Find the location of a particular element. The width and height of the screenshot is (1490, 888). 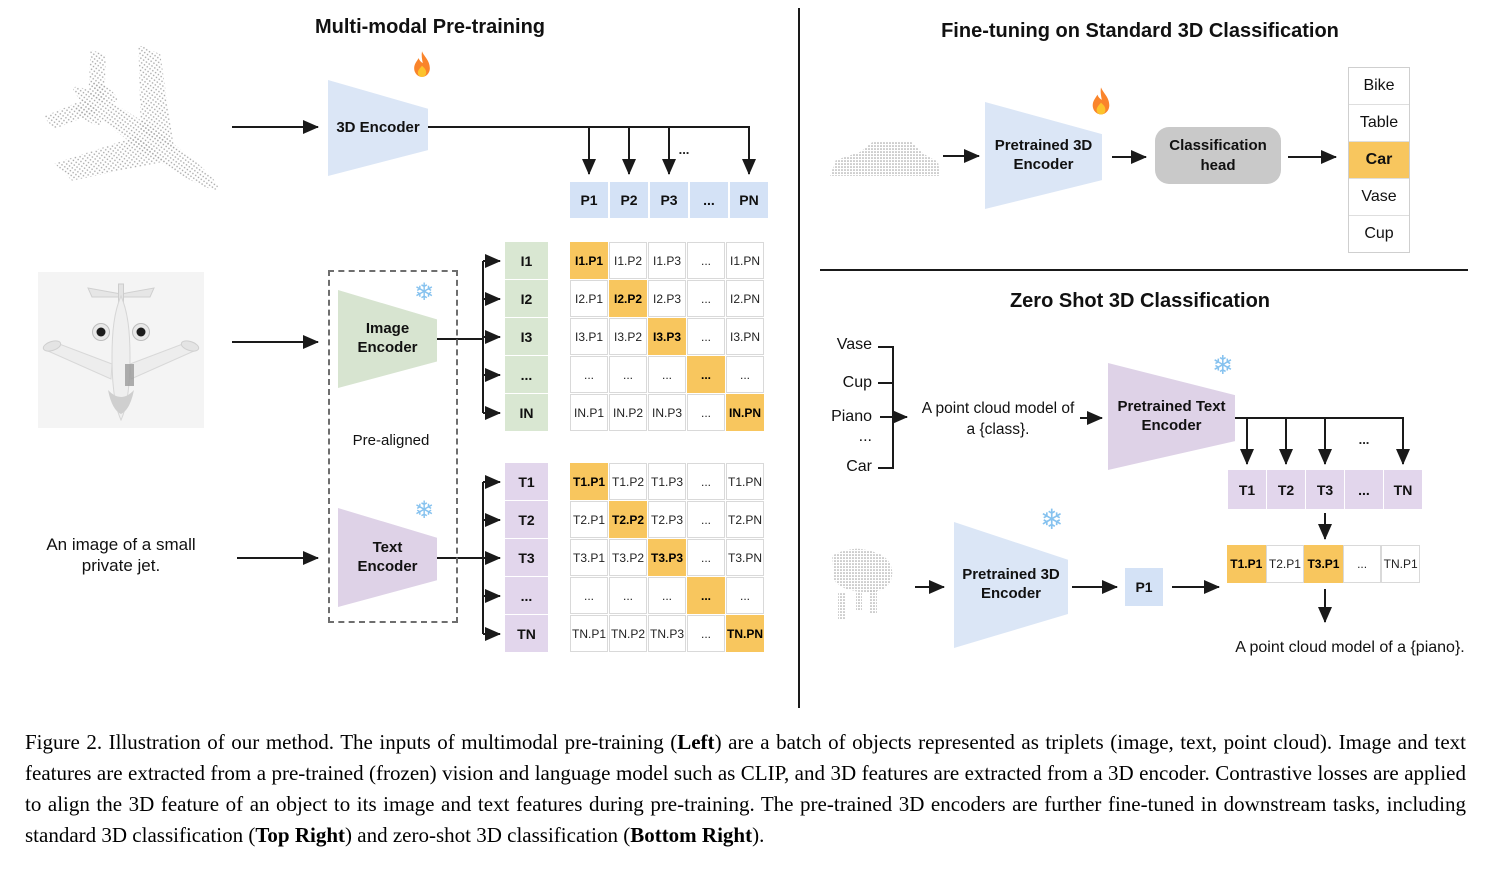

i-feature-cell: I2 is located at coordinates (526, 298).